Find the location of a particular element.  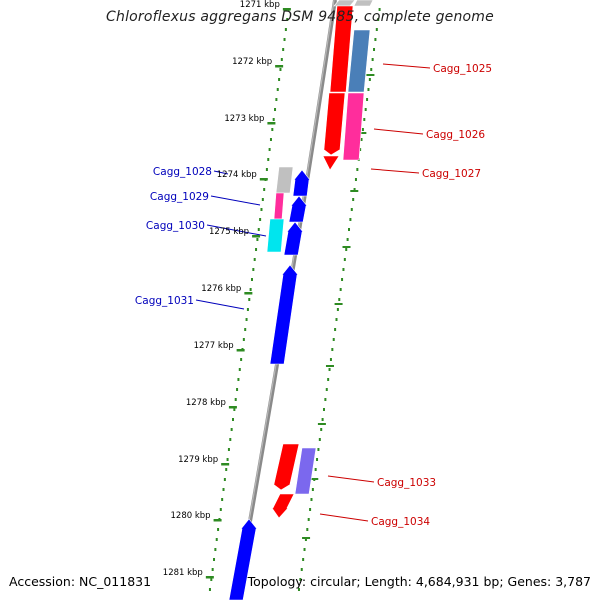

gene-label: Cagg_1025 is located at coordinates (462, 69).